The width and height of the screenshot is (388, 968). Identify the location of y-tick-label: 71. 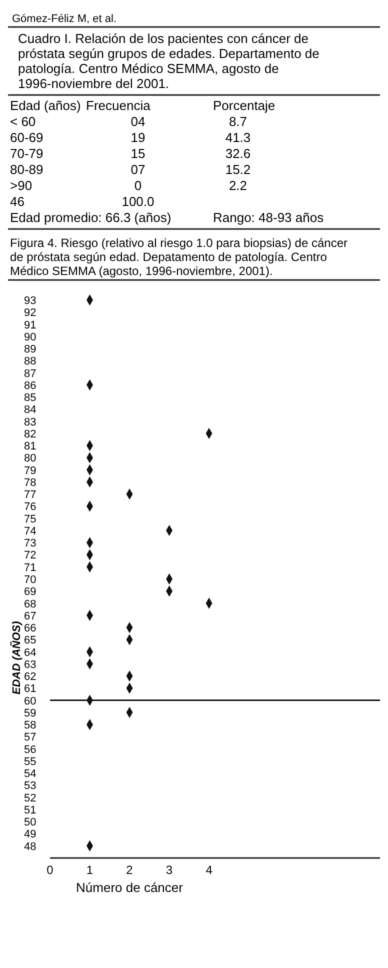
(30, 568).